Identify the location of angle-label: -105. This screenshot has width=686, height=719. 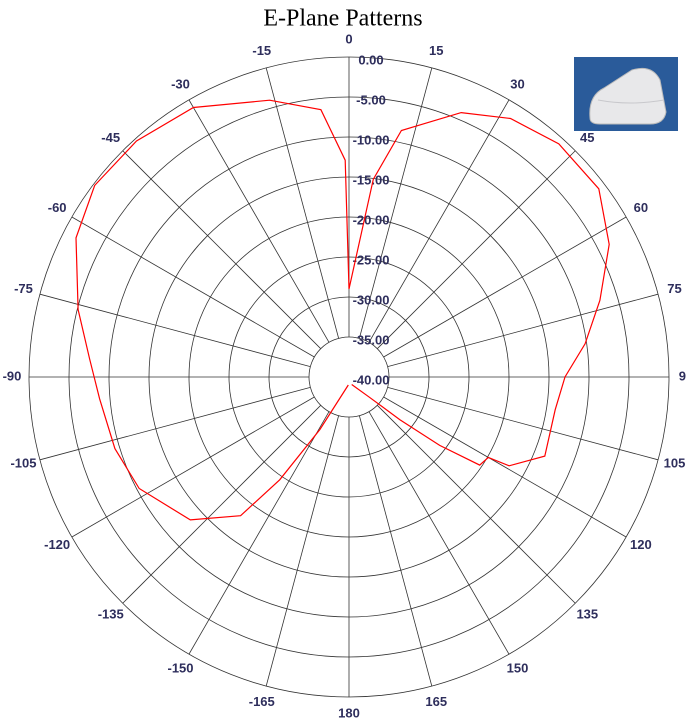
(23, 463).